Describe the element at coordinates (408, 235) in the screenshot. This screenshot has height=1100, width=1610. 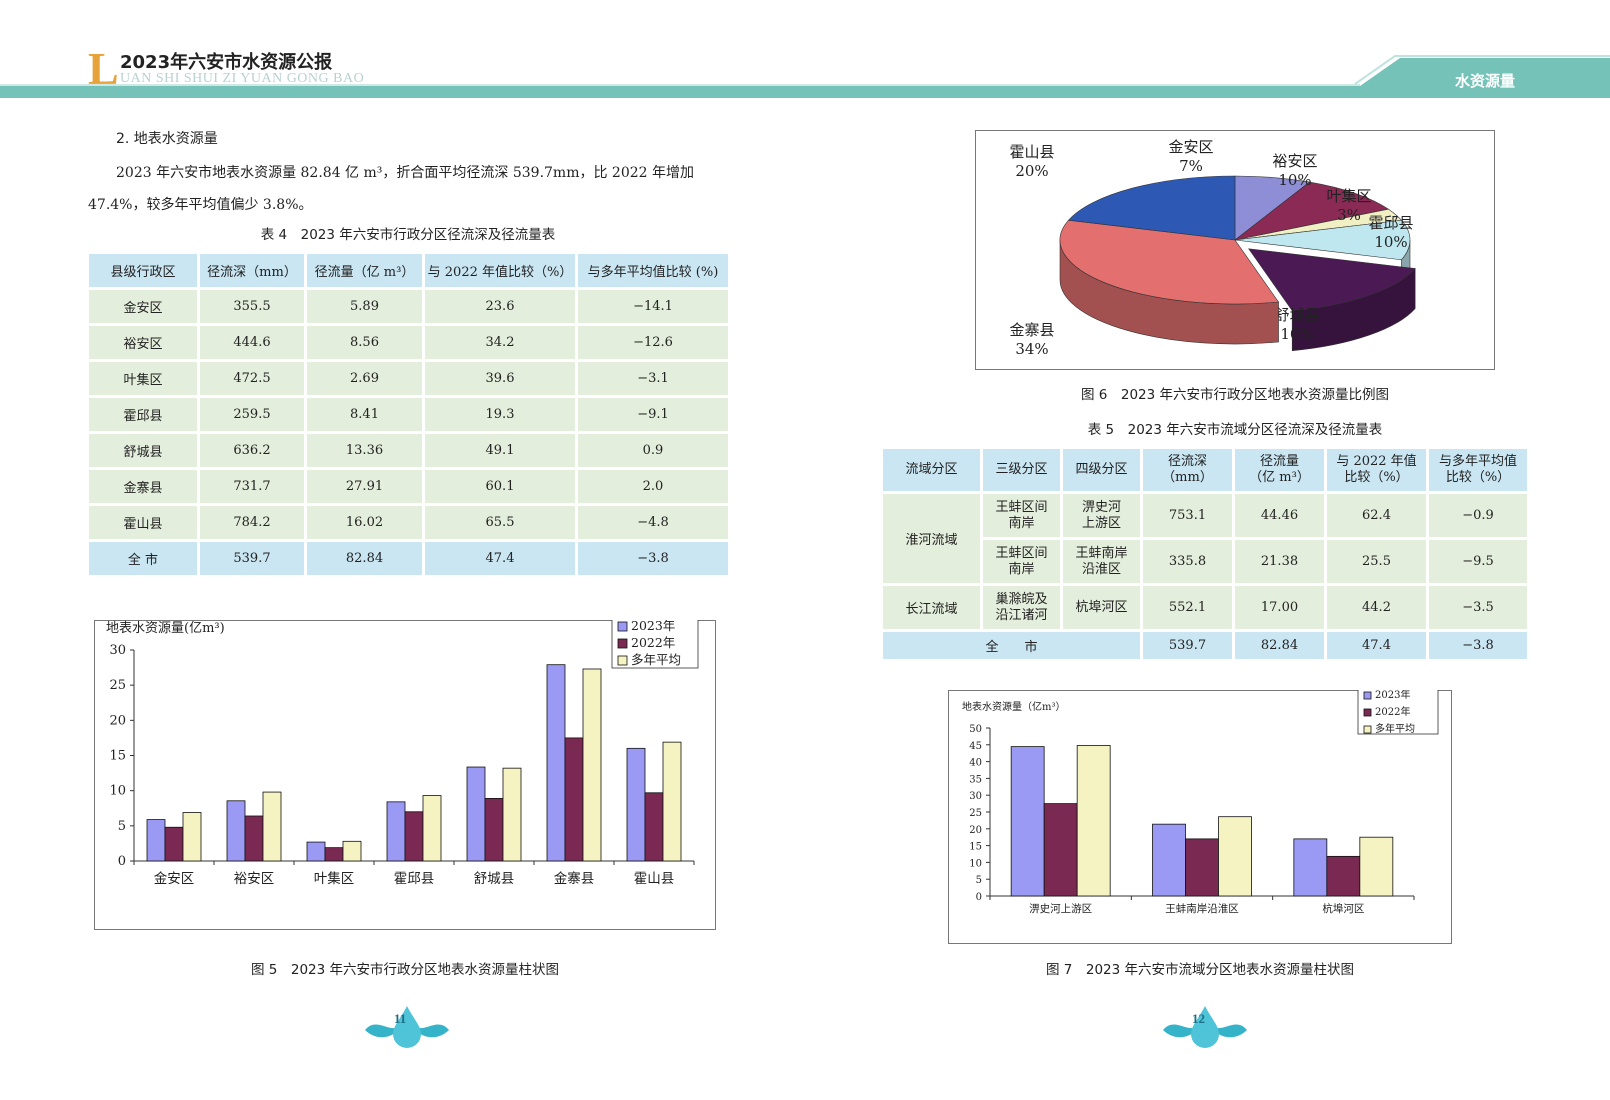
I see `table4-caption: 表 4 2023 年六安市行政分区径流深及径流量表` at that location.